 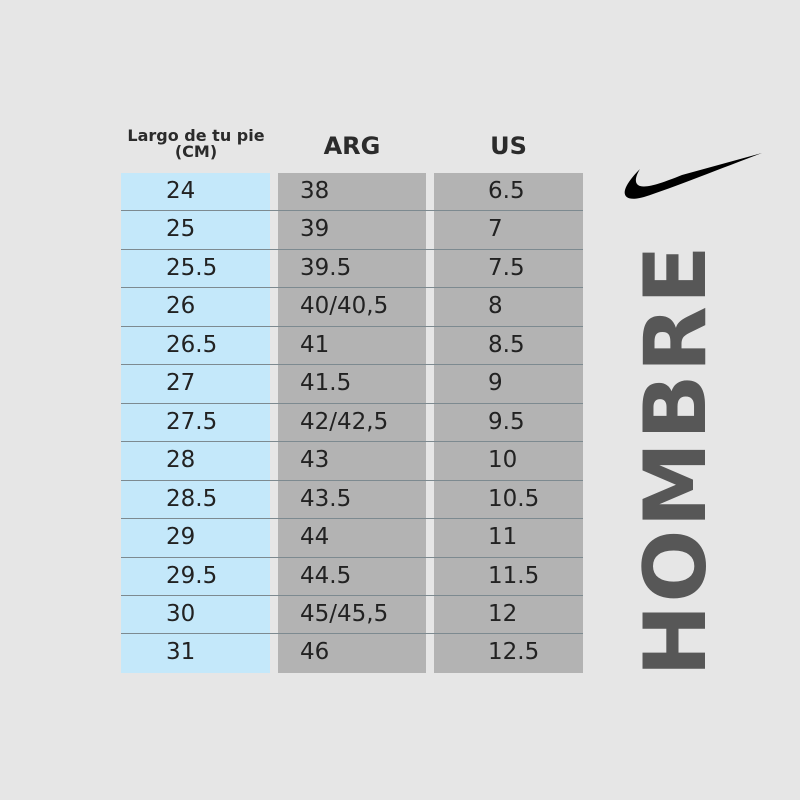 What do you see at coordinates (315, 344) in the screenshot?
I see `cell-arg: 41` at bounding box center [315, 344].